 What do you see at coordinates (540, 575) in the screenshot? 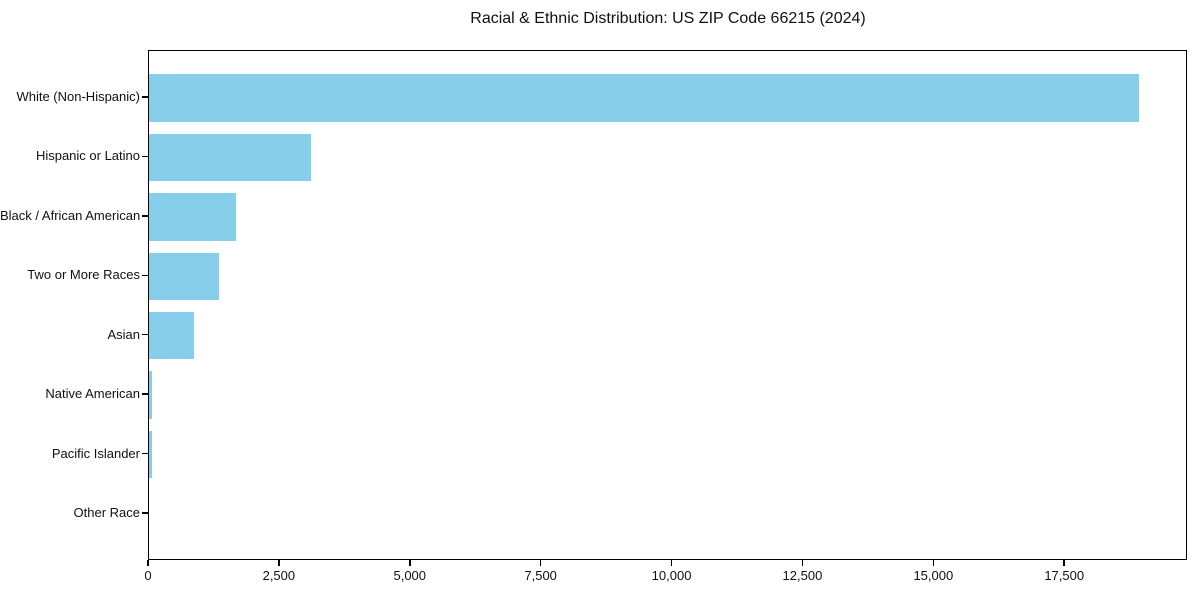
I see `x-tick-label: 7,500` at bounding box center [540, 575].